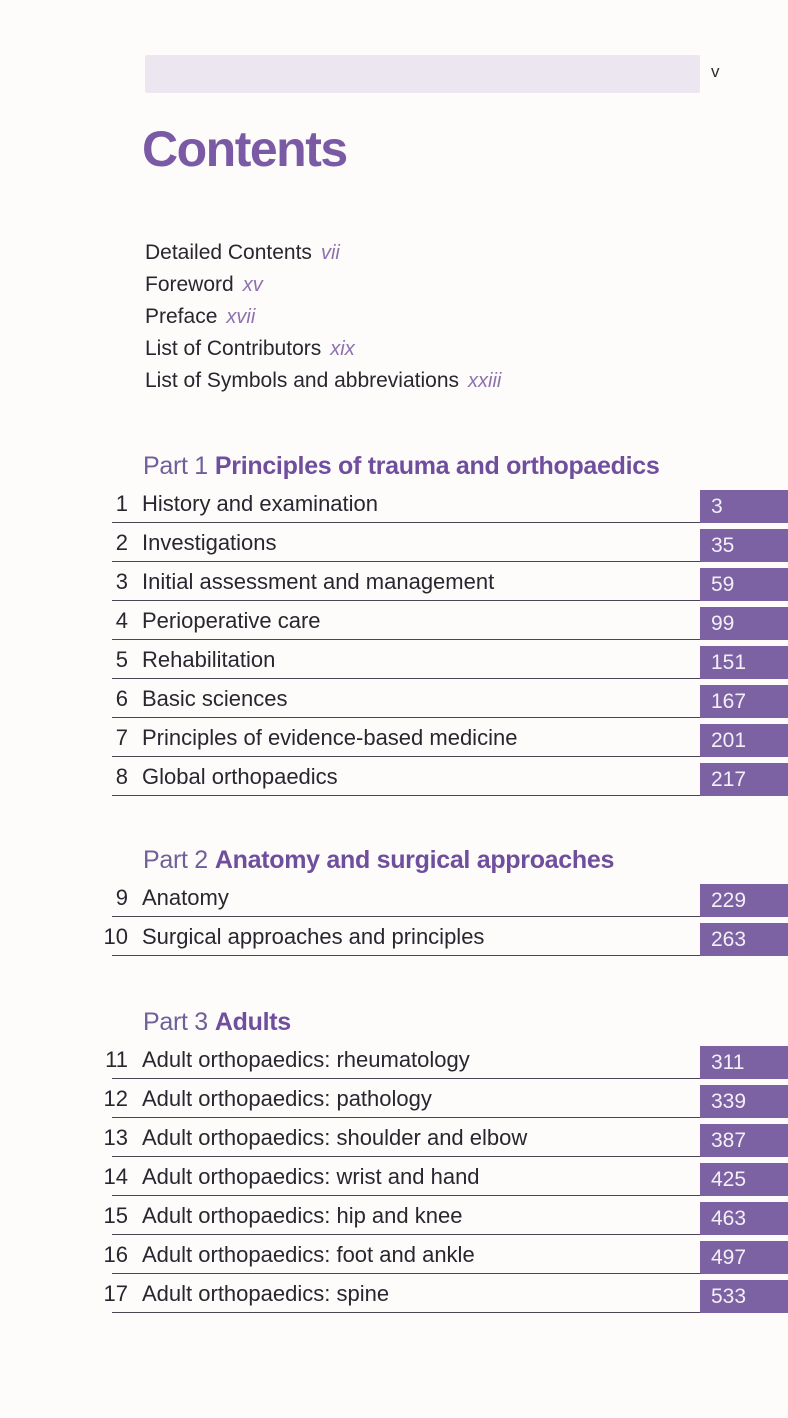 The image size is (788, 1418). Describe the element at coordinates (121, 659) in the screenshot. I see `chapter-number: 5` at that location.